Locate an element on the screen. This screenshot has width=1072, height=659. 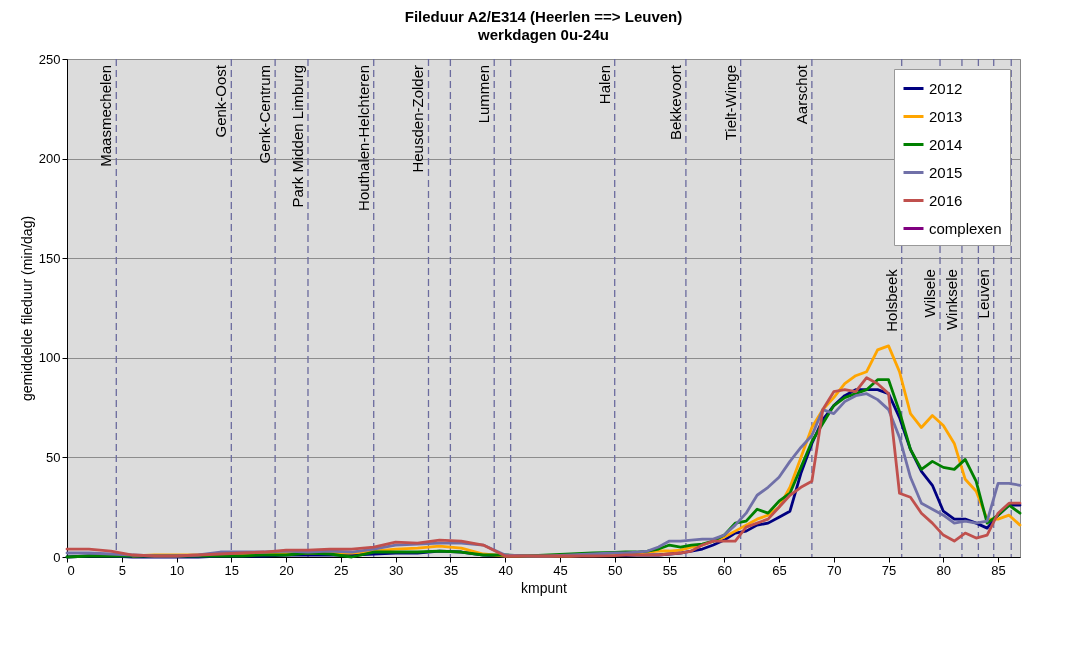
x-axis-title: kmpunt is located at coordinates (544, 587).